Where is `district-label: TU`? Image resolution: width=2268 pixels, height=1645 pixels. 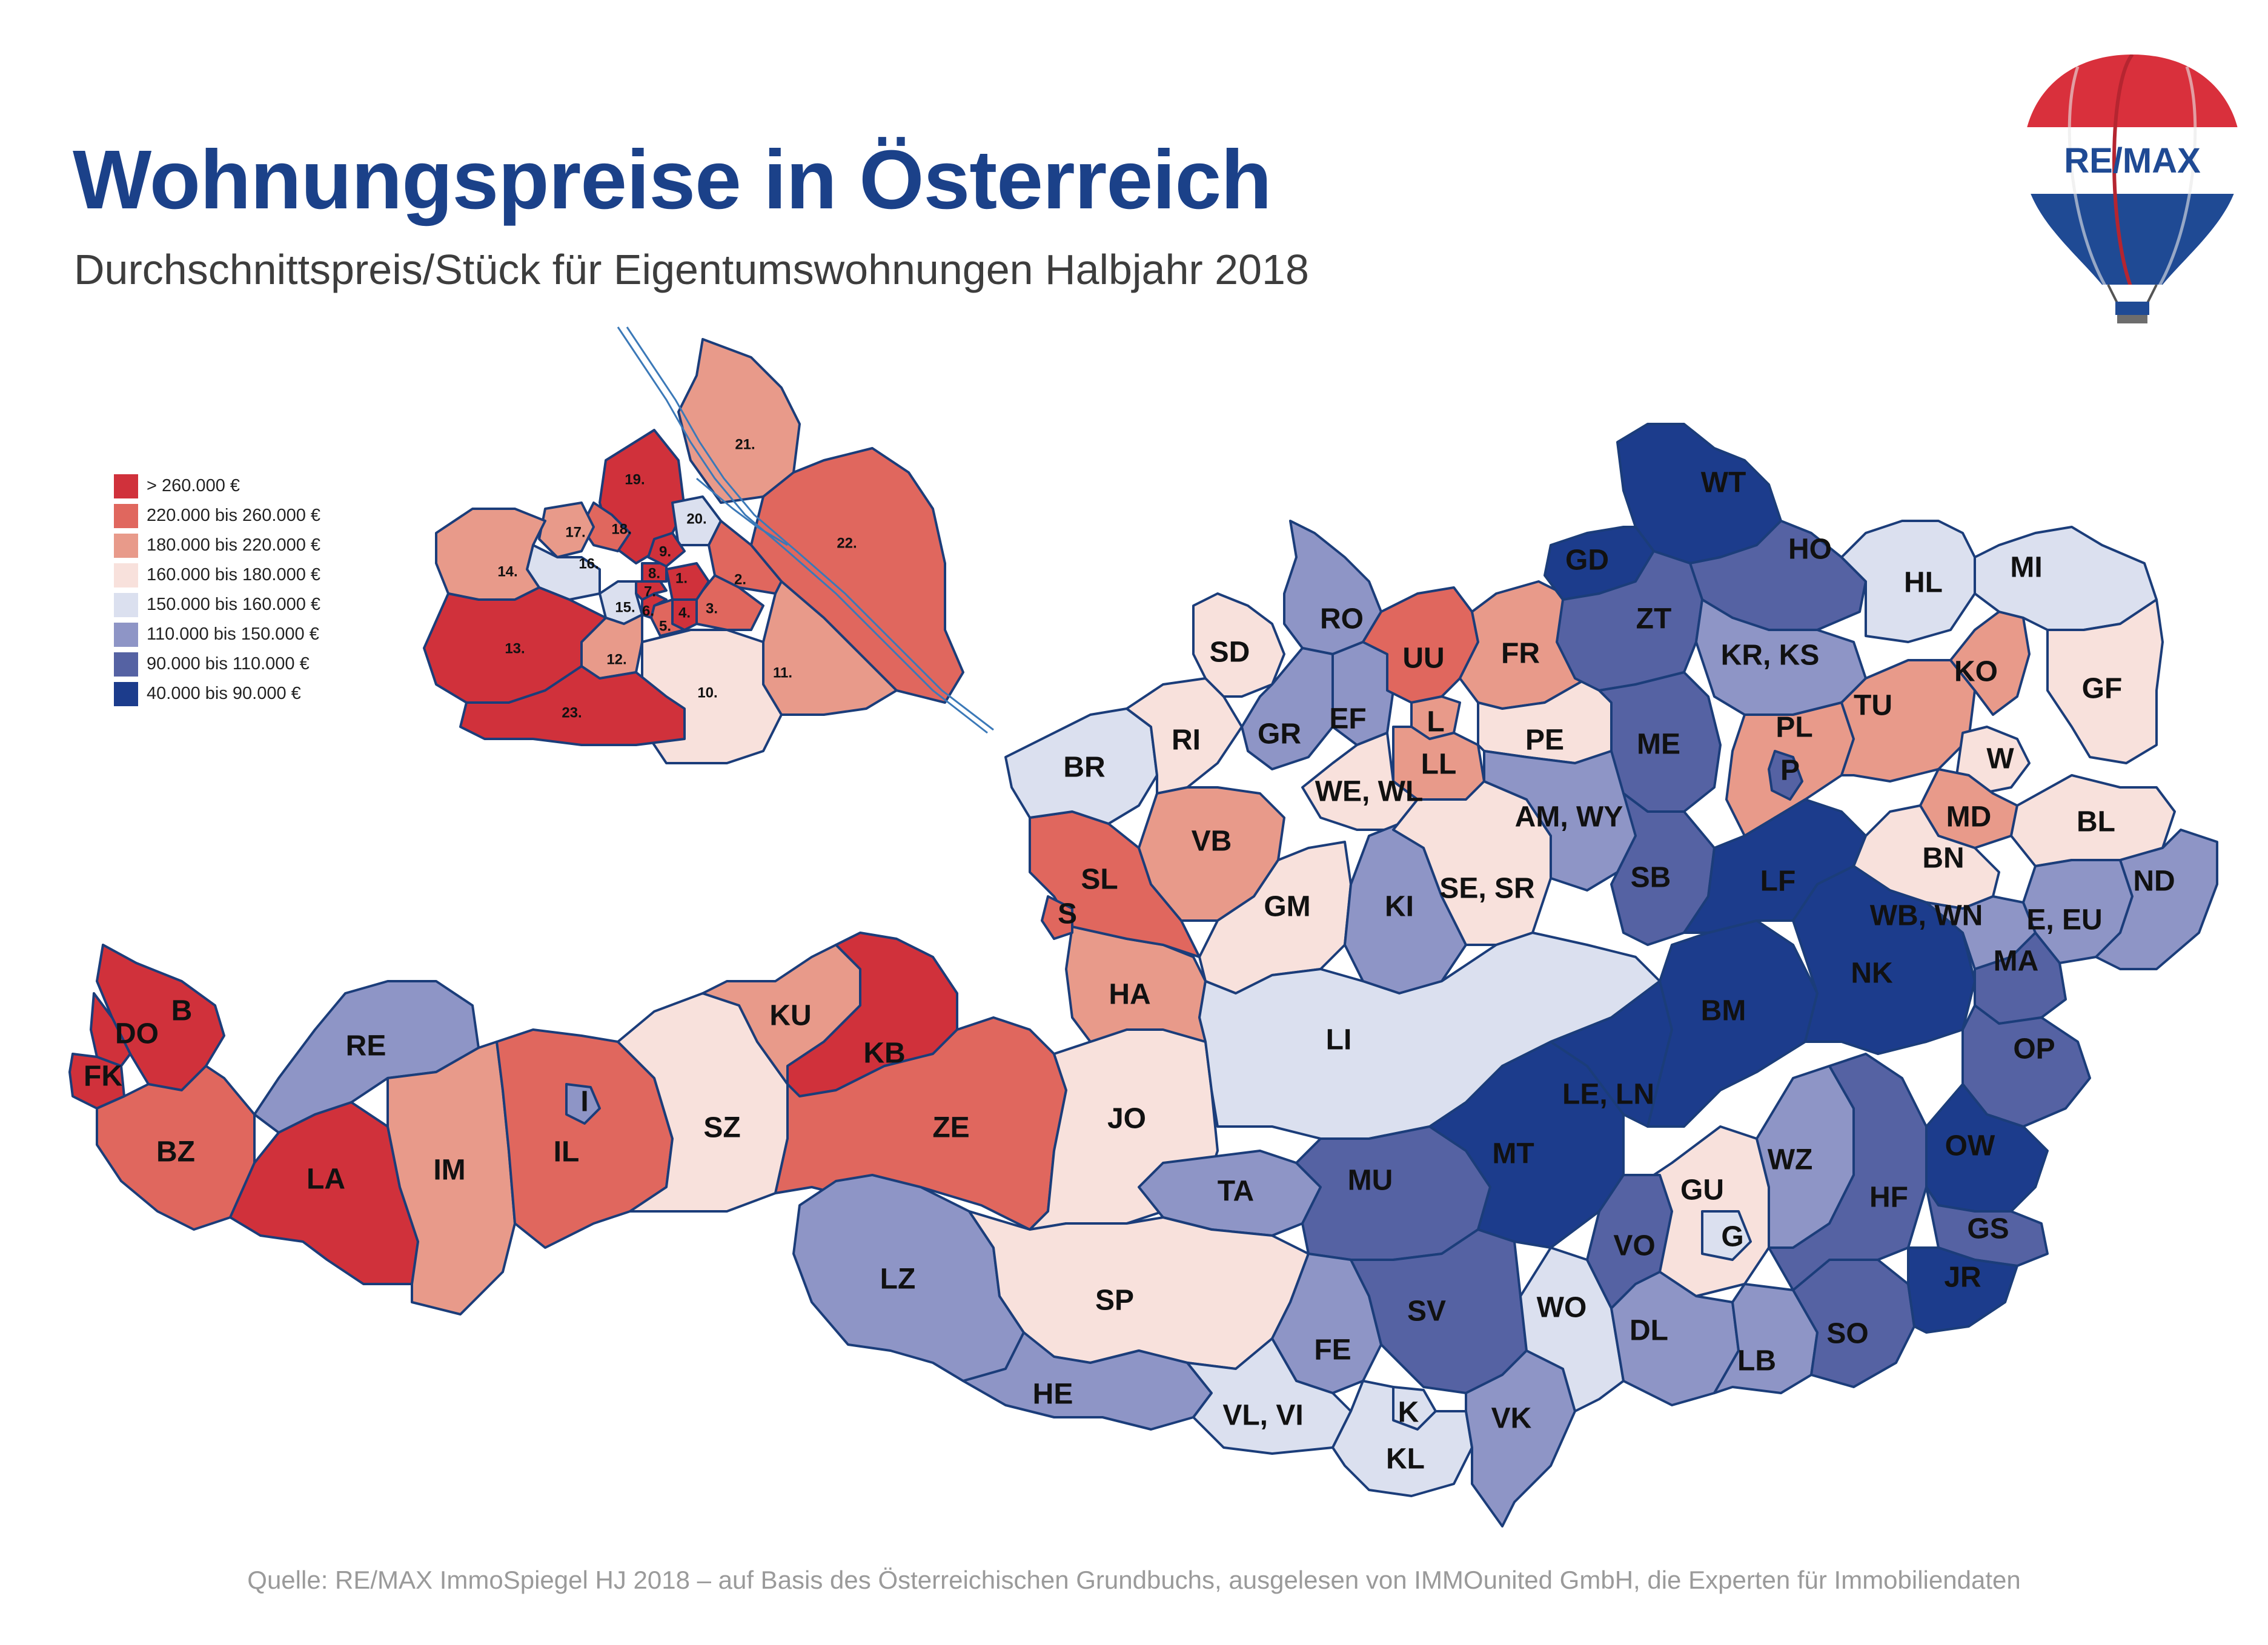
district-label: TU is located at coordinates (1873, 706).